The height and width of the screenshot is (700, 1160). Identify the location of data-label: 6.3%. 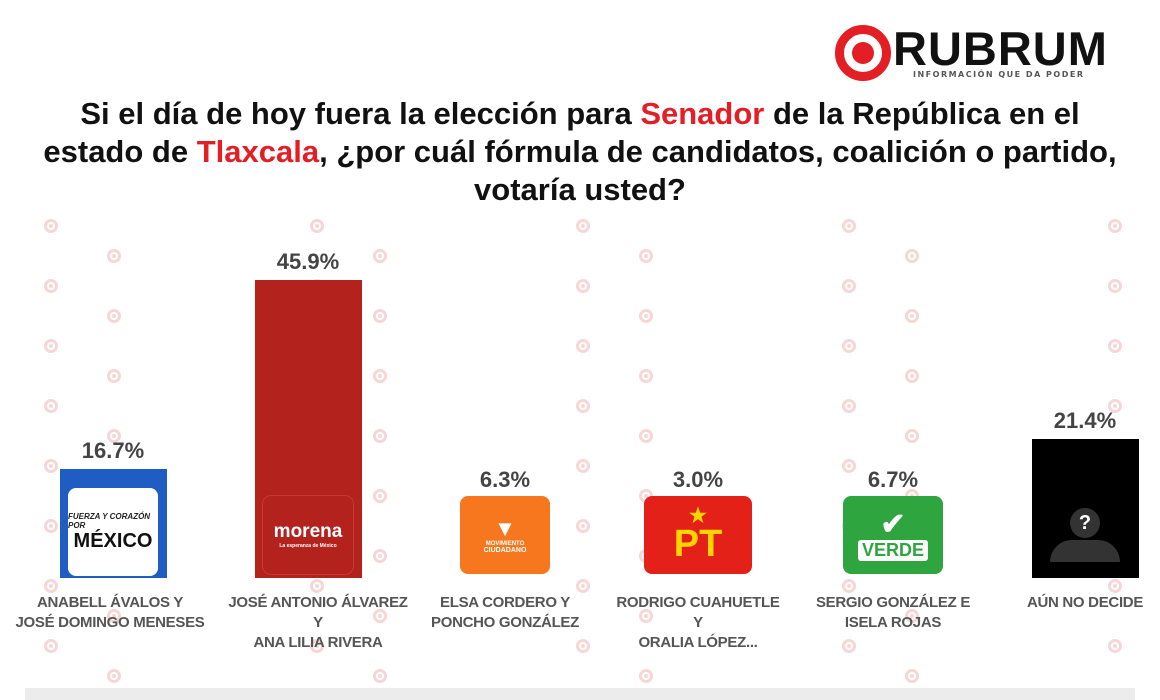
(505, 479).